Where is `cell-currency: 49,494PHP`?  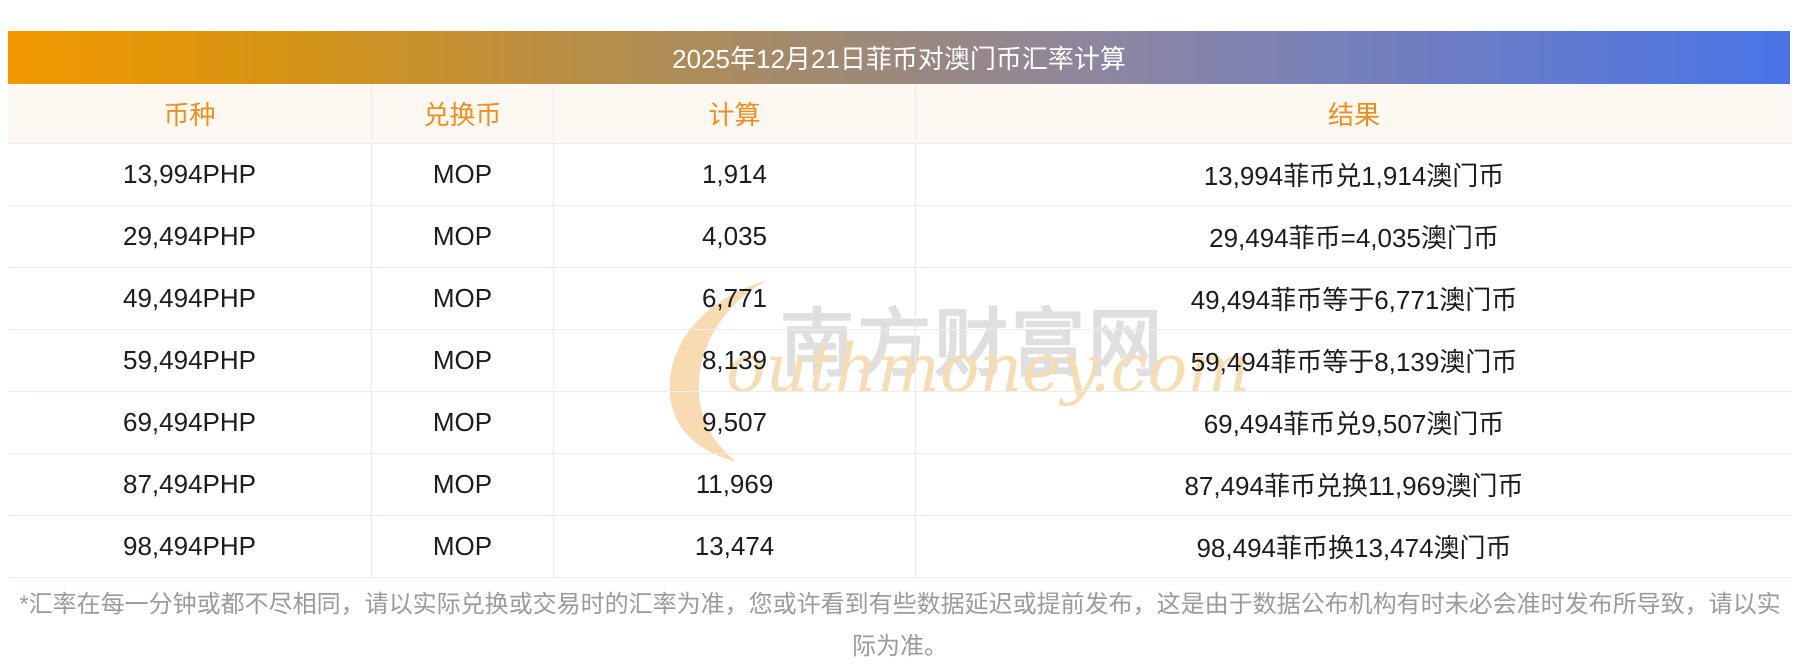
cell-currency: 49,494PHP is located at coordinates (190, 299).